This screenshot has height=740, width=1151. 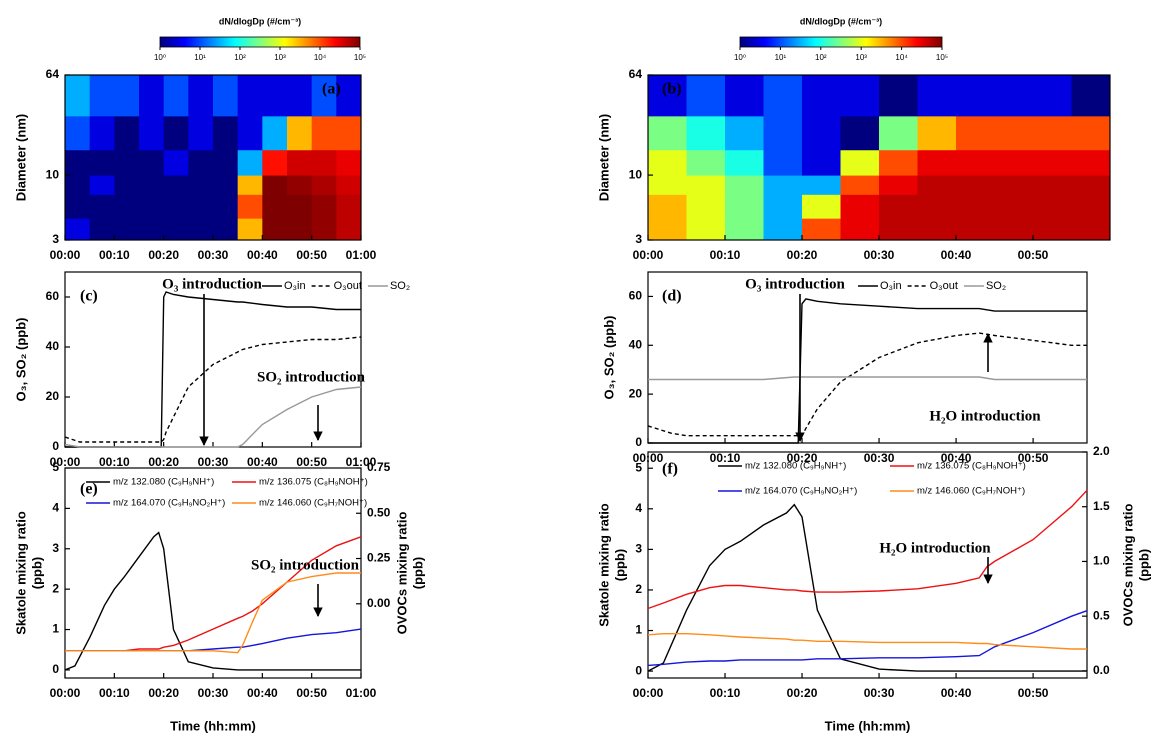 What do you see at coordinates (1101, 561) in the screenshot?
I see `y2-tick-label: 1.0` at bounding box center [1101, 561].